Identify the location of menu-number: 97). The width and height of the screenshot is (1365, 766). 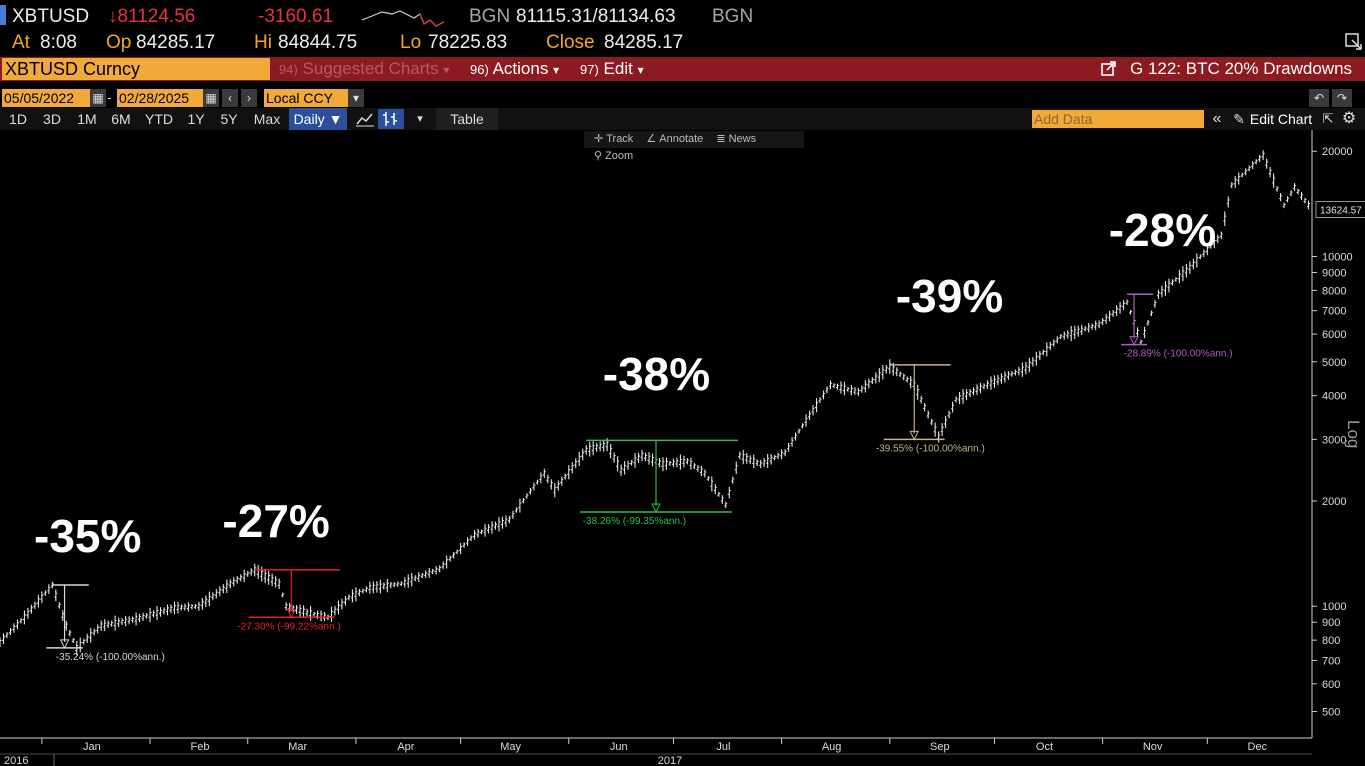
(589, 69).